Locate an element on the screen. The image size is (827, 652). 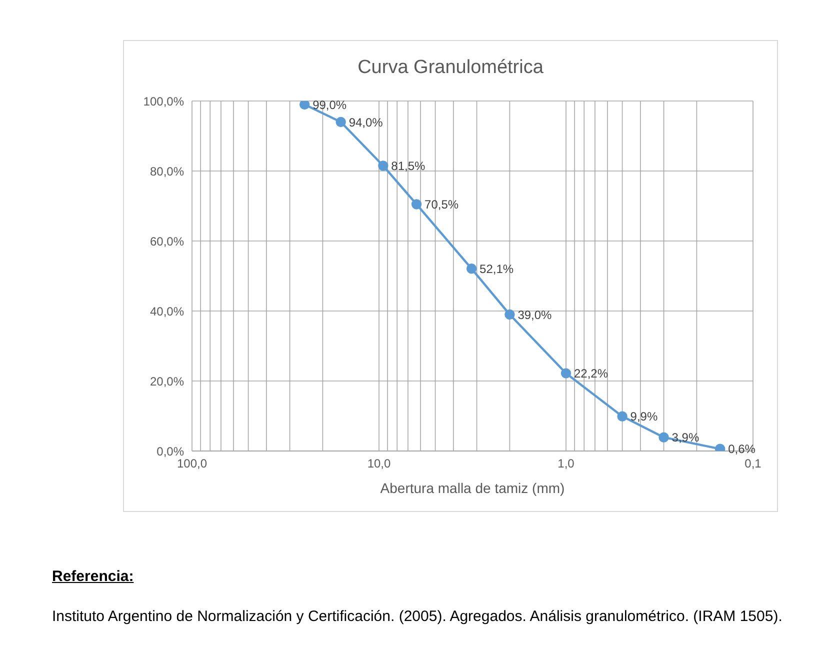
y-tick-label: 60,0% is located at coordinates (167, 241).